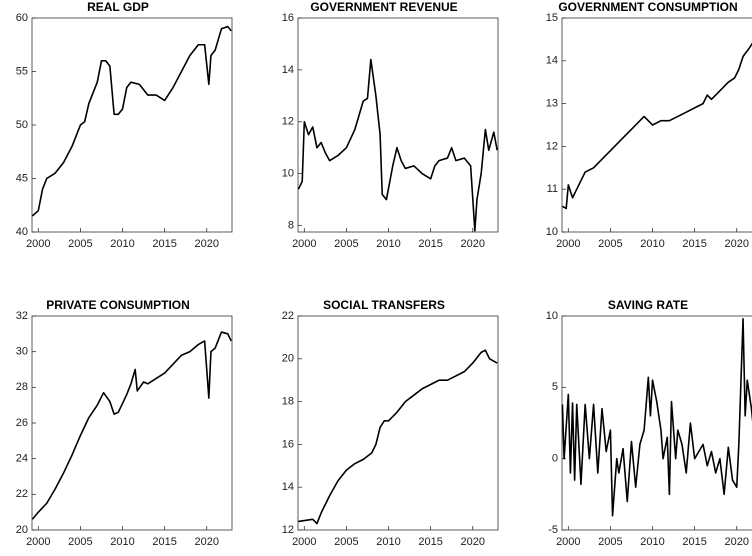 The width and height of the screenshot is (752, 556). I want to click on panel-title: REAL GDP, so click(118, 7).